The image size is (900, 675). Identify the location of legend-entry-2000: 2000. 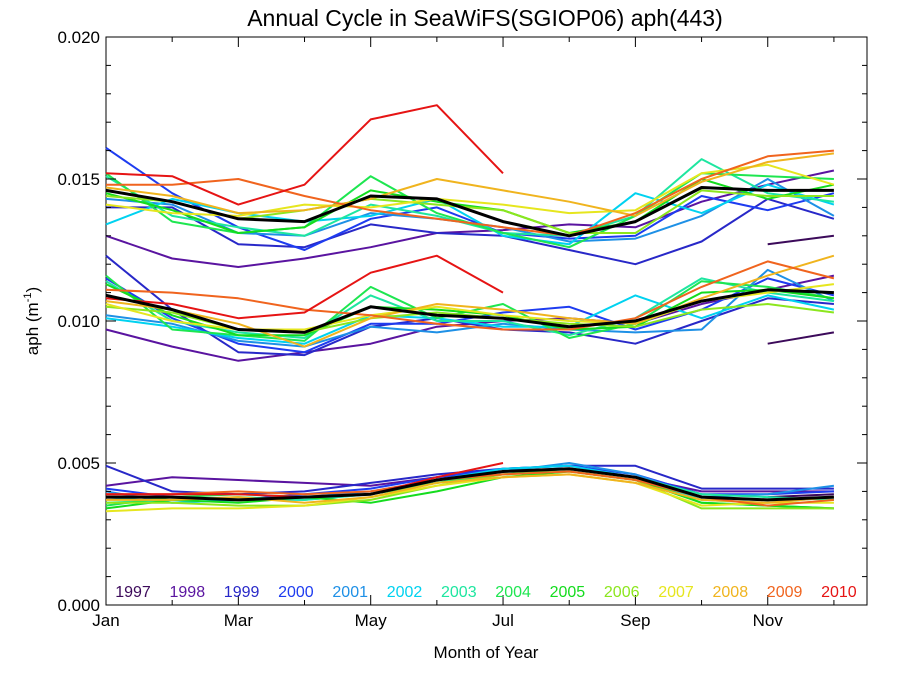
(296, 592).